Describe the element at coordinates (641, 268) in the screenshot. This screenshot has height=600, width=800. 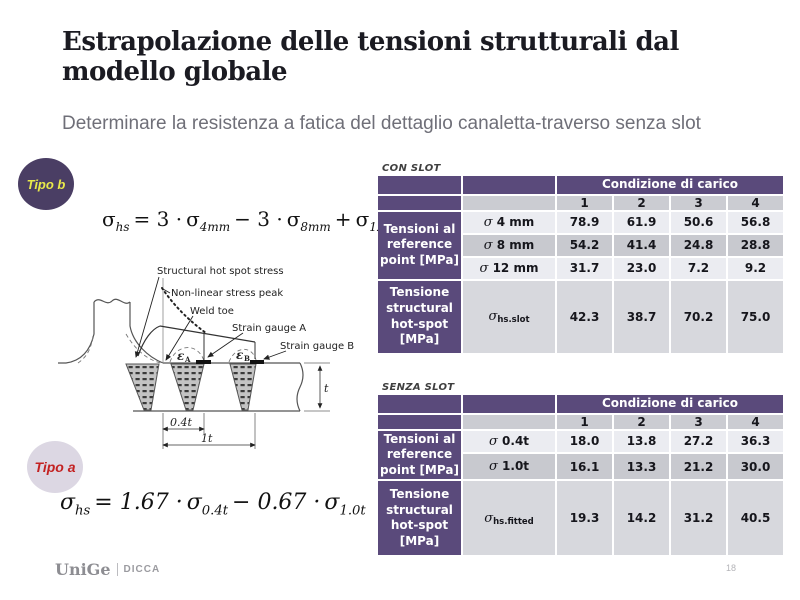
I see `value-cell: 23.0` at that location.